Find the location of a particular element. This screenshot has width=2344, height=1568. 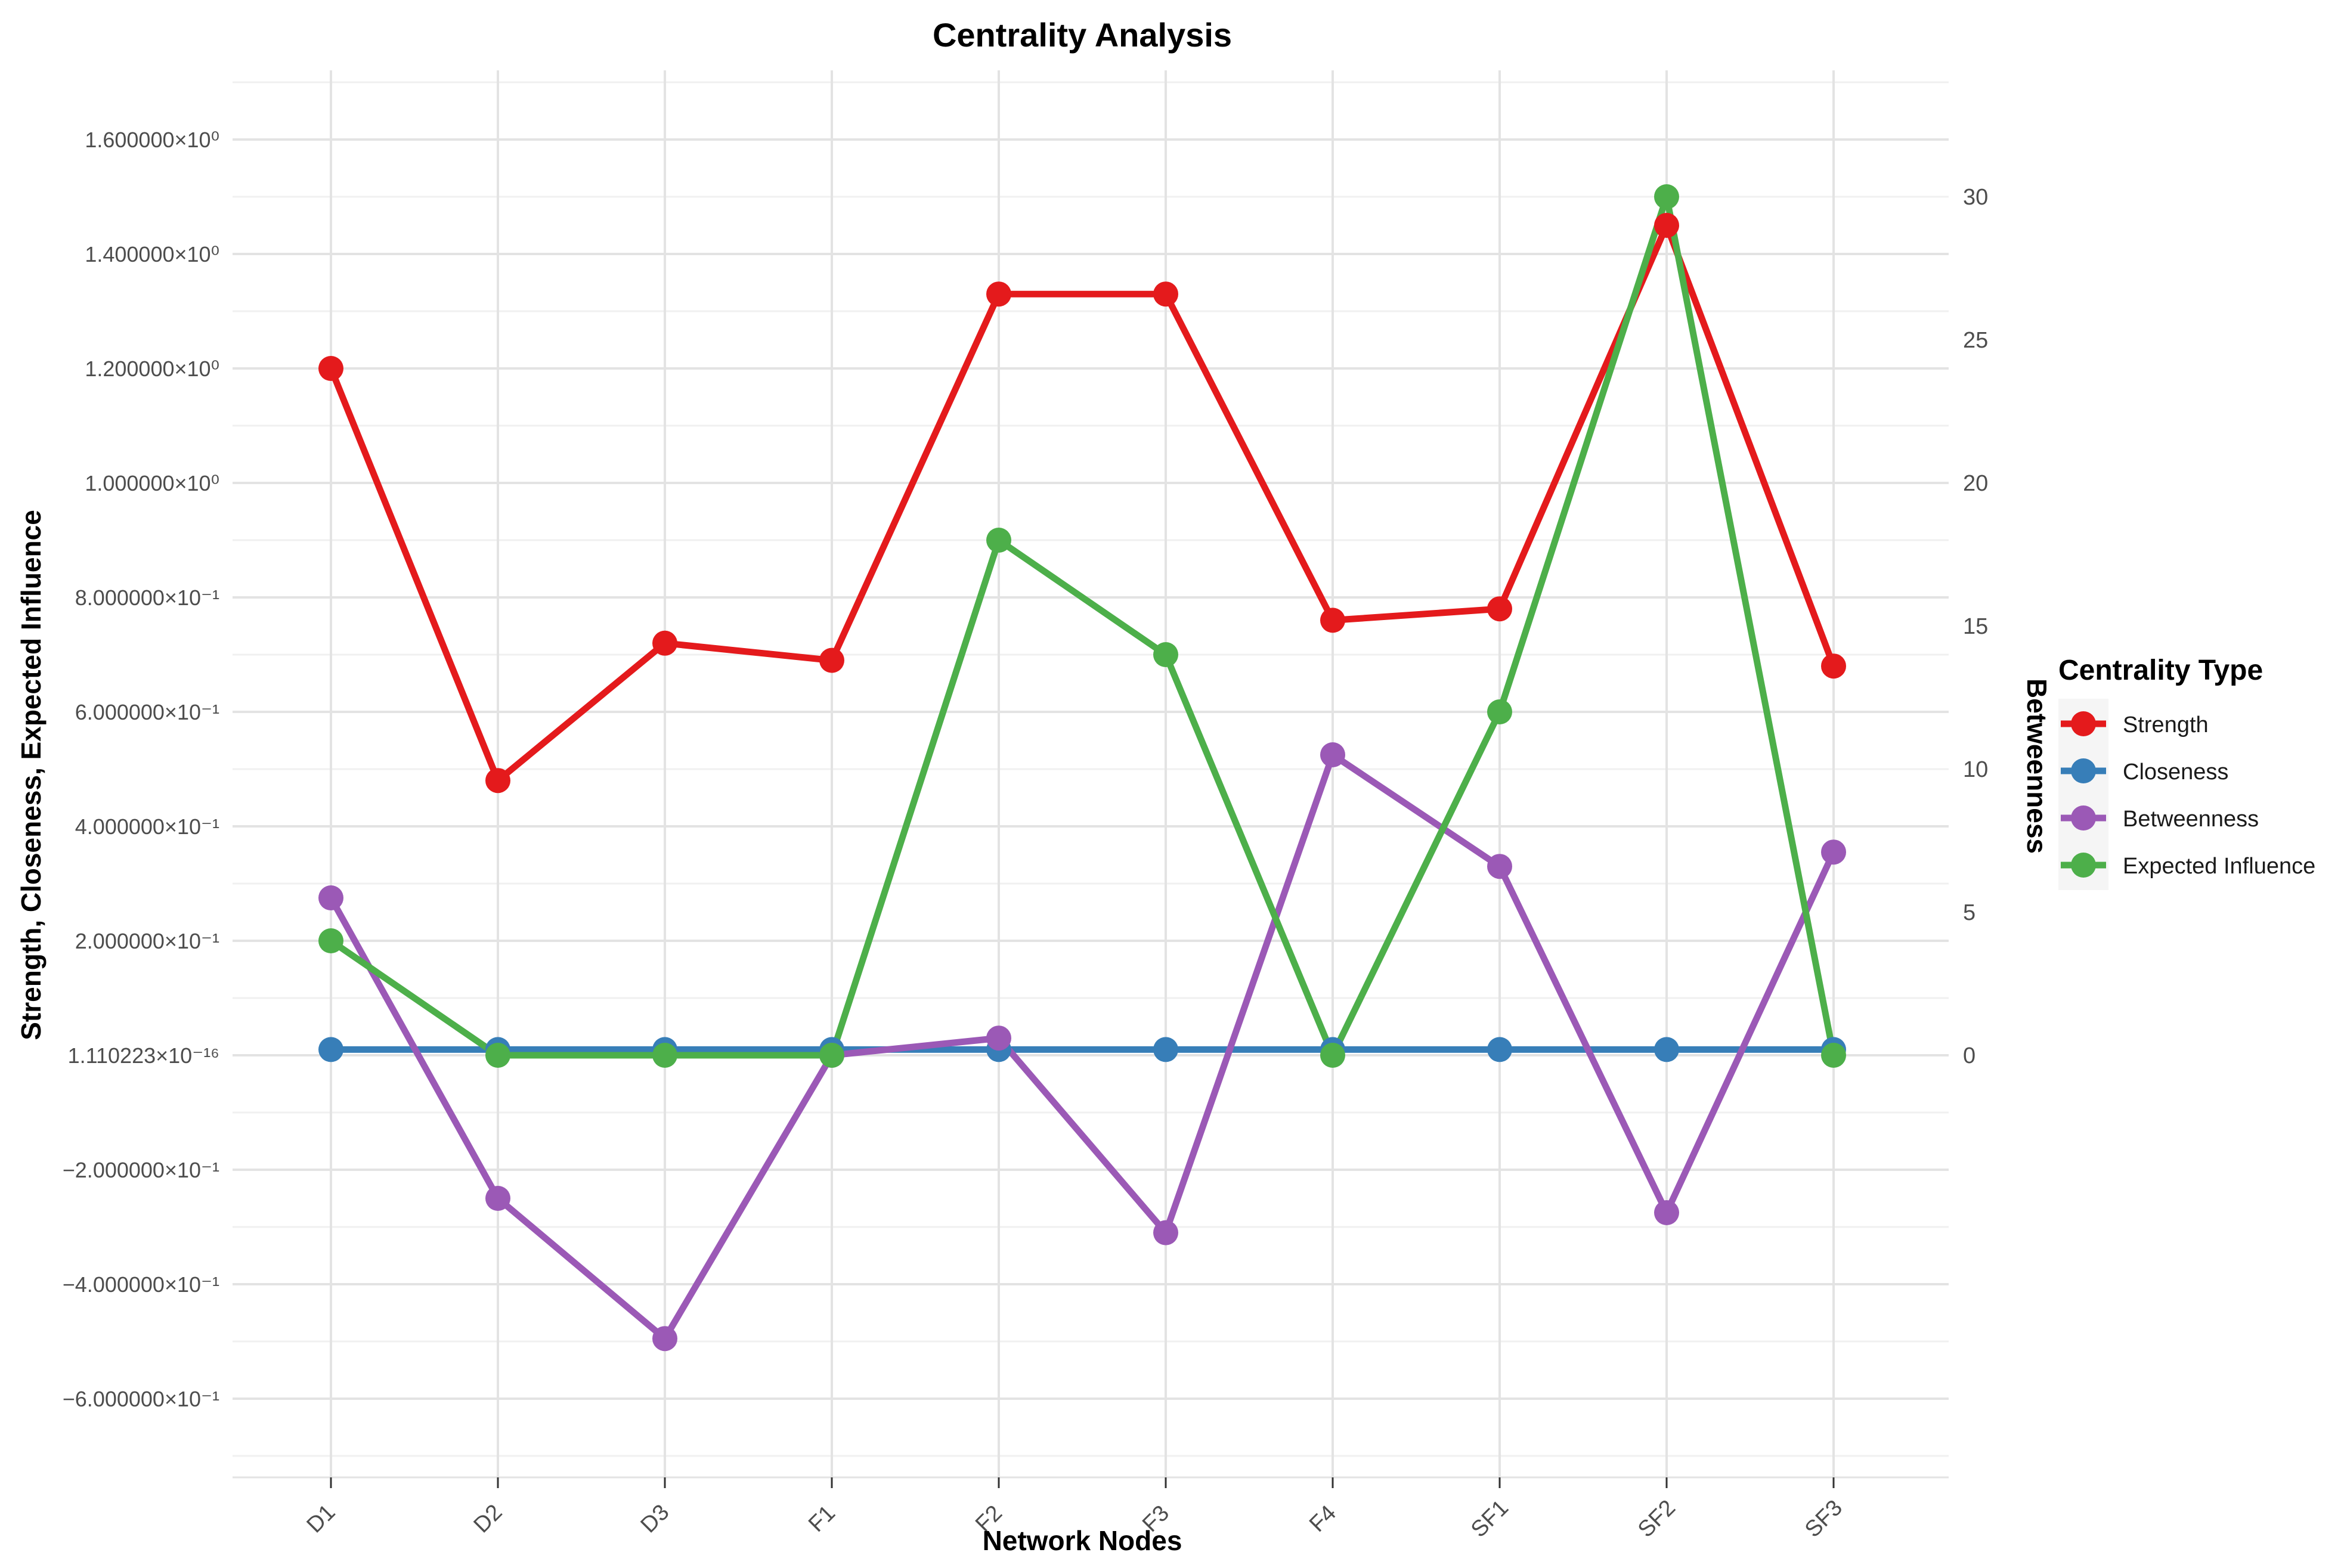

y-axis-left-tick-label: 1.600000×10⁰ is located at coordinates (152, 140).